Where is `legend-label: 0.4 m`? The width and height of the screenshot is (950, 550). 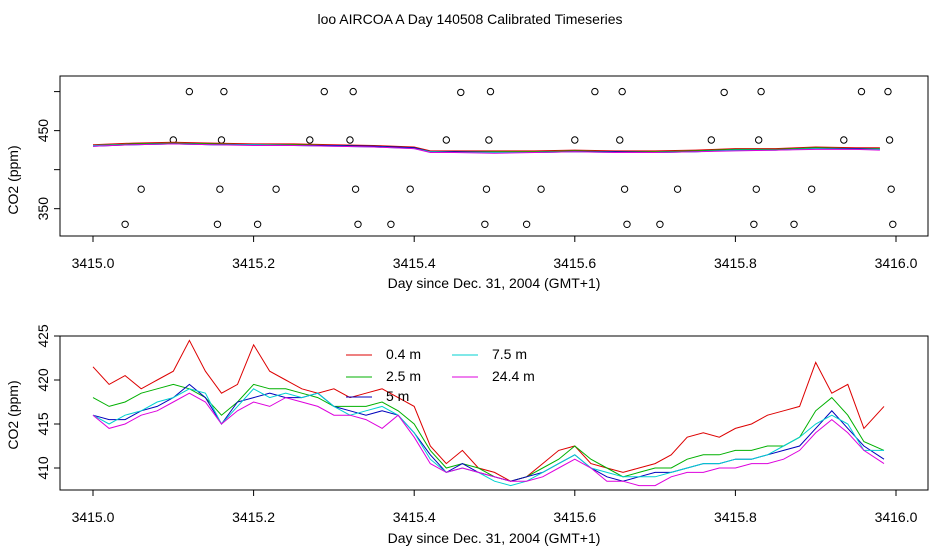 legend-label: 0.4 m is located at coordinates (403, 354).